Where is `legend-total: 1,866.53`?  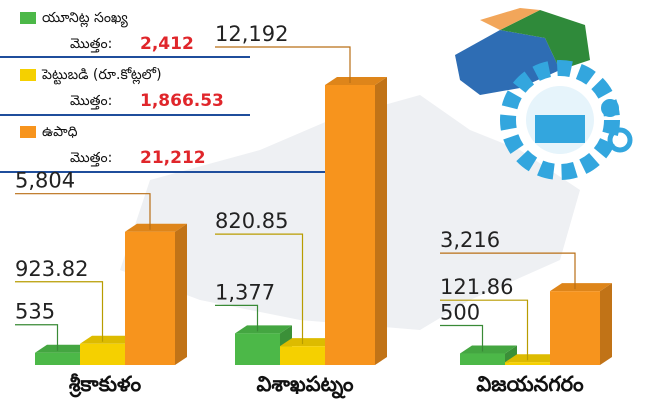 legend-total: 1,866.53 is located at coordinates (182, 101).